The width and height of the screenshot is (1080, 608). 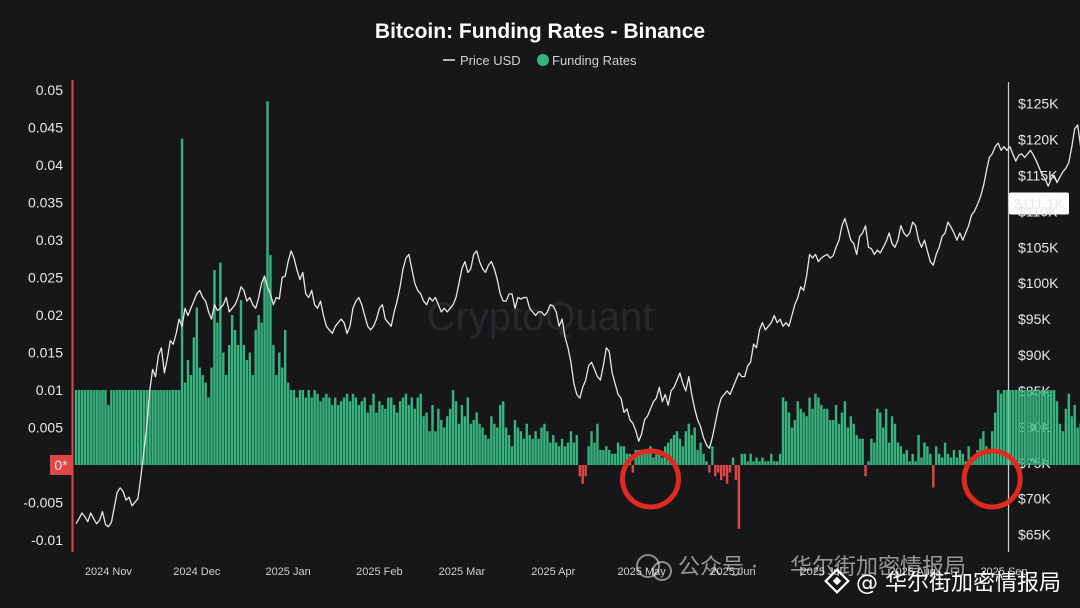 What do you see at coordinates (958, 583) in the screenshot?
I see `footer-badge: @ 华尔街加密情报局` at bounding box center [958, 583].